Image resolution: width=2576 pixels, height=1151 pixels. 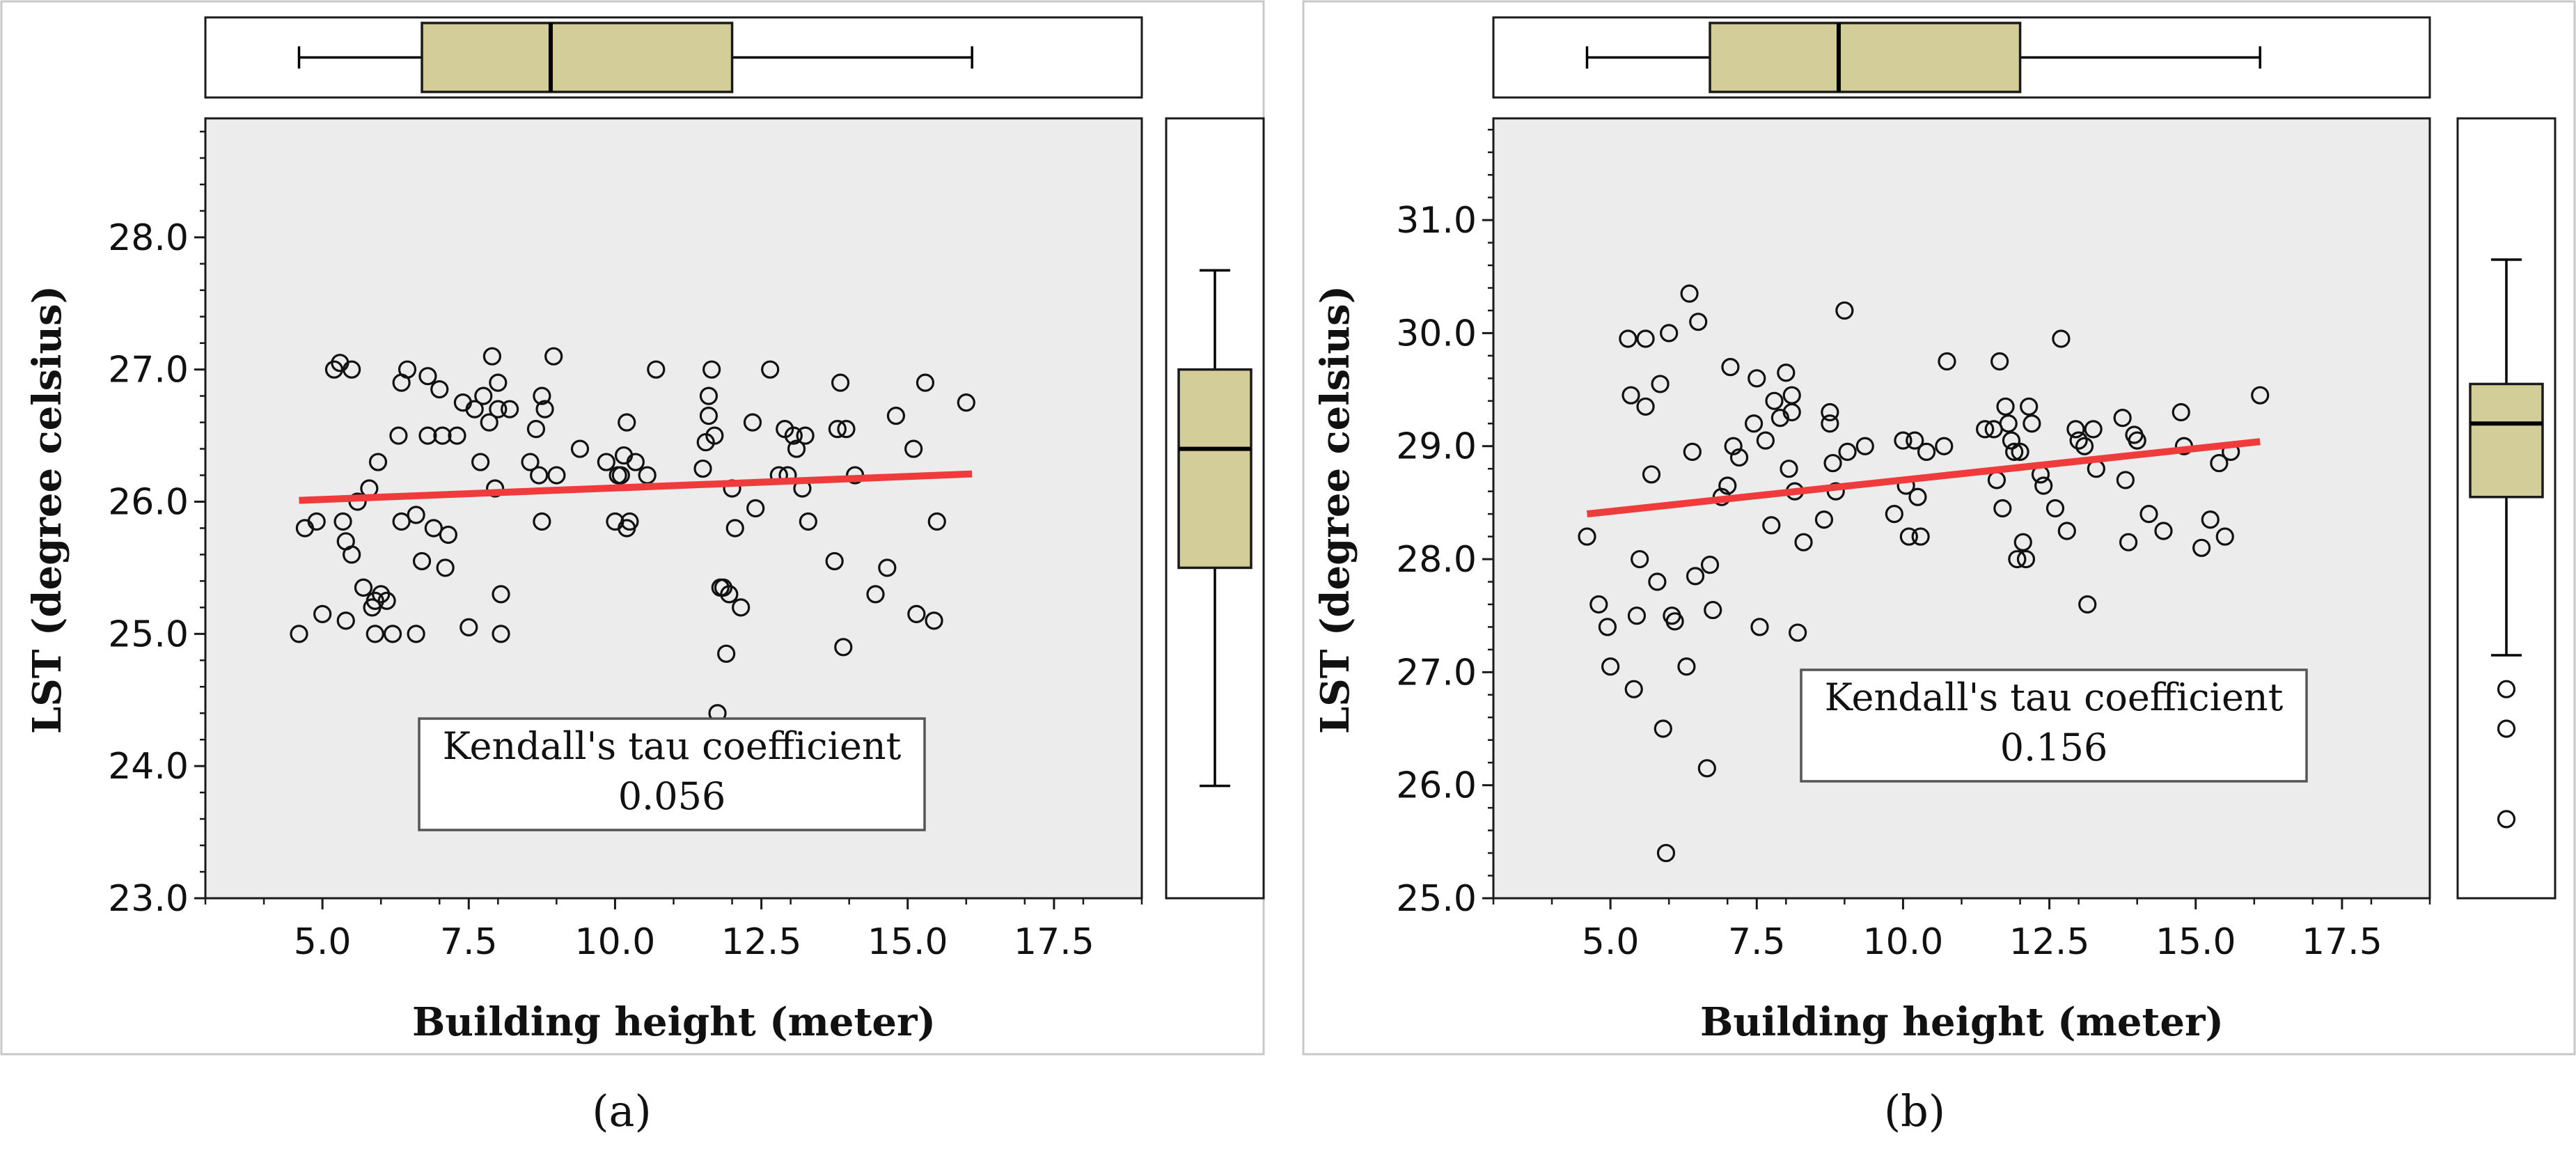 I want to click on panel-a-x-tick-label: 17.5, so click(x=1054, y=942).